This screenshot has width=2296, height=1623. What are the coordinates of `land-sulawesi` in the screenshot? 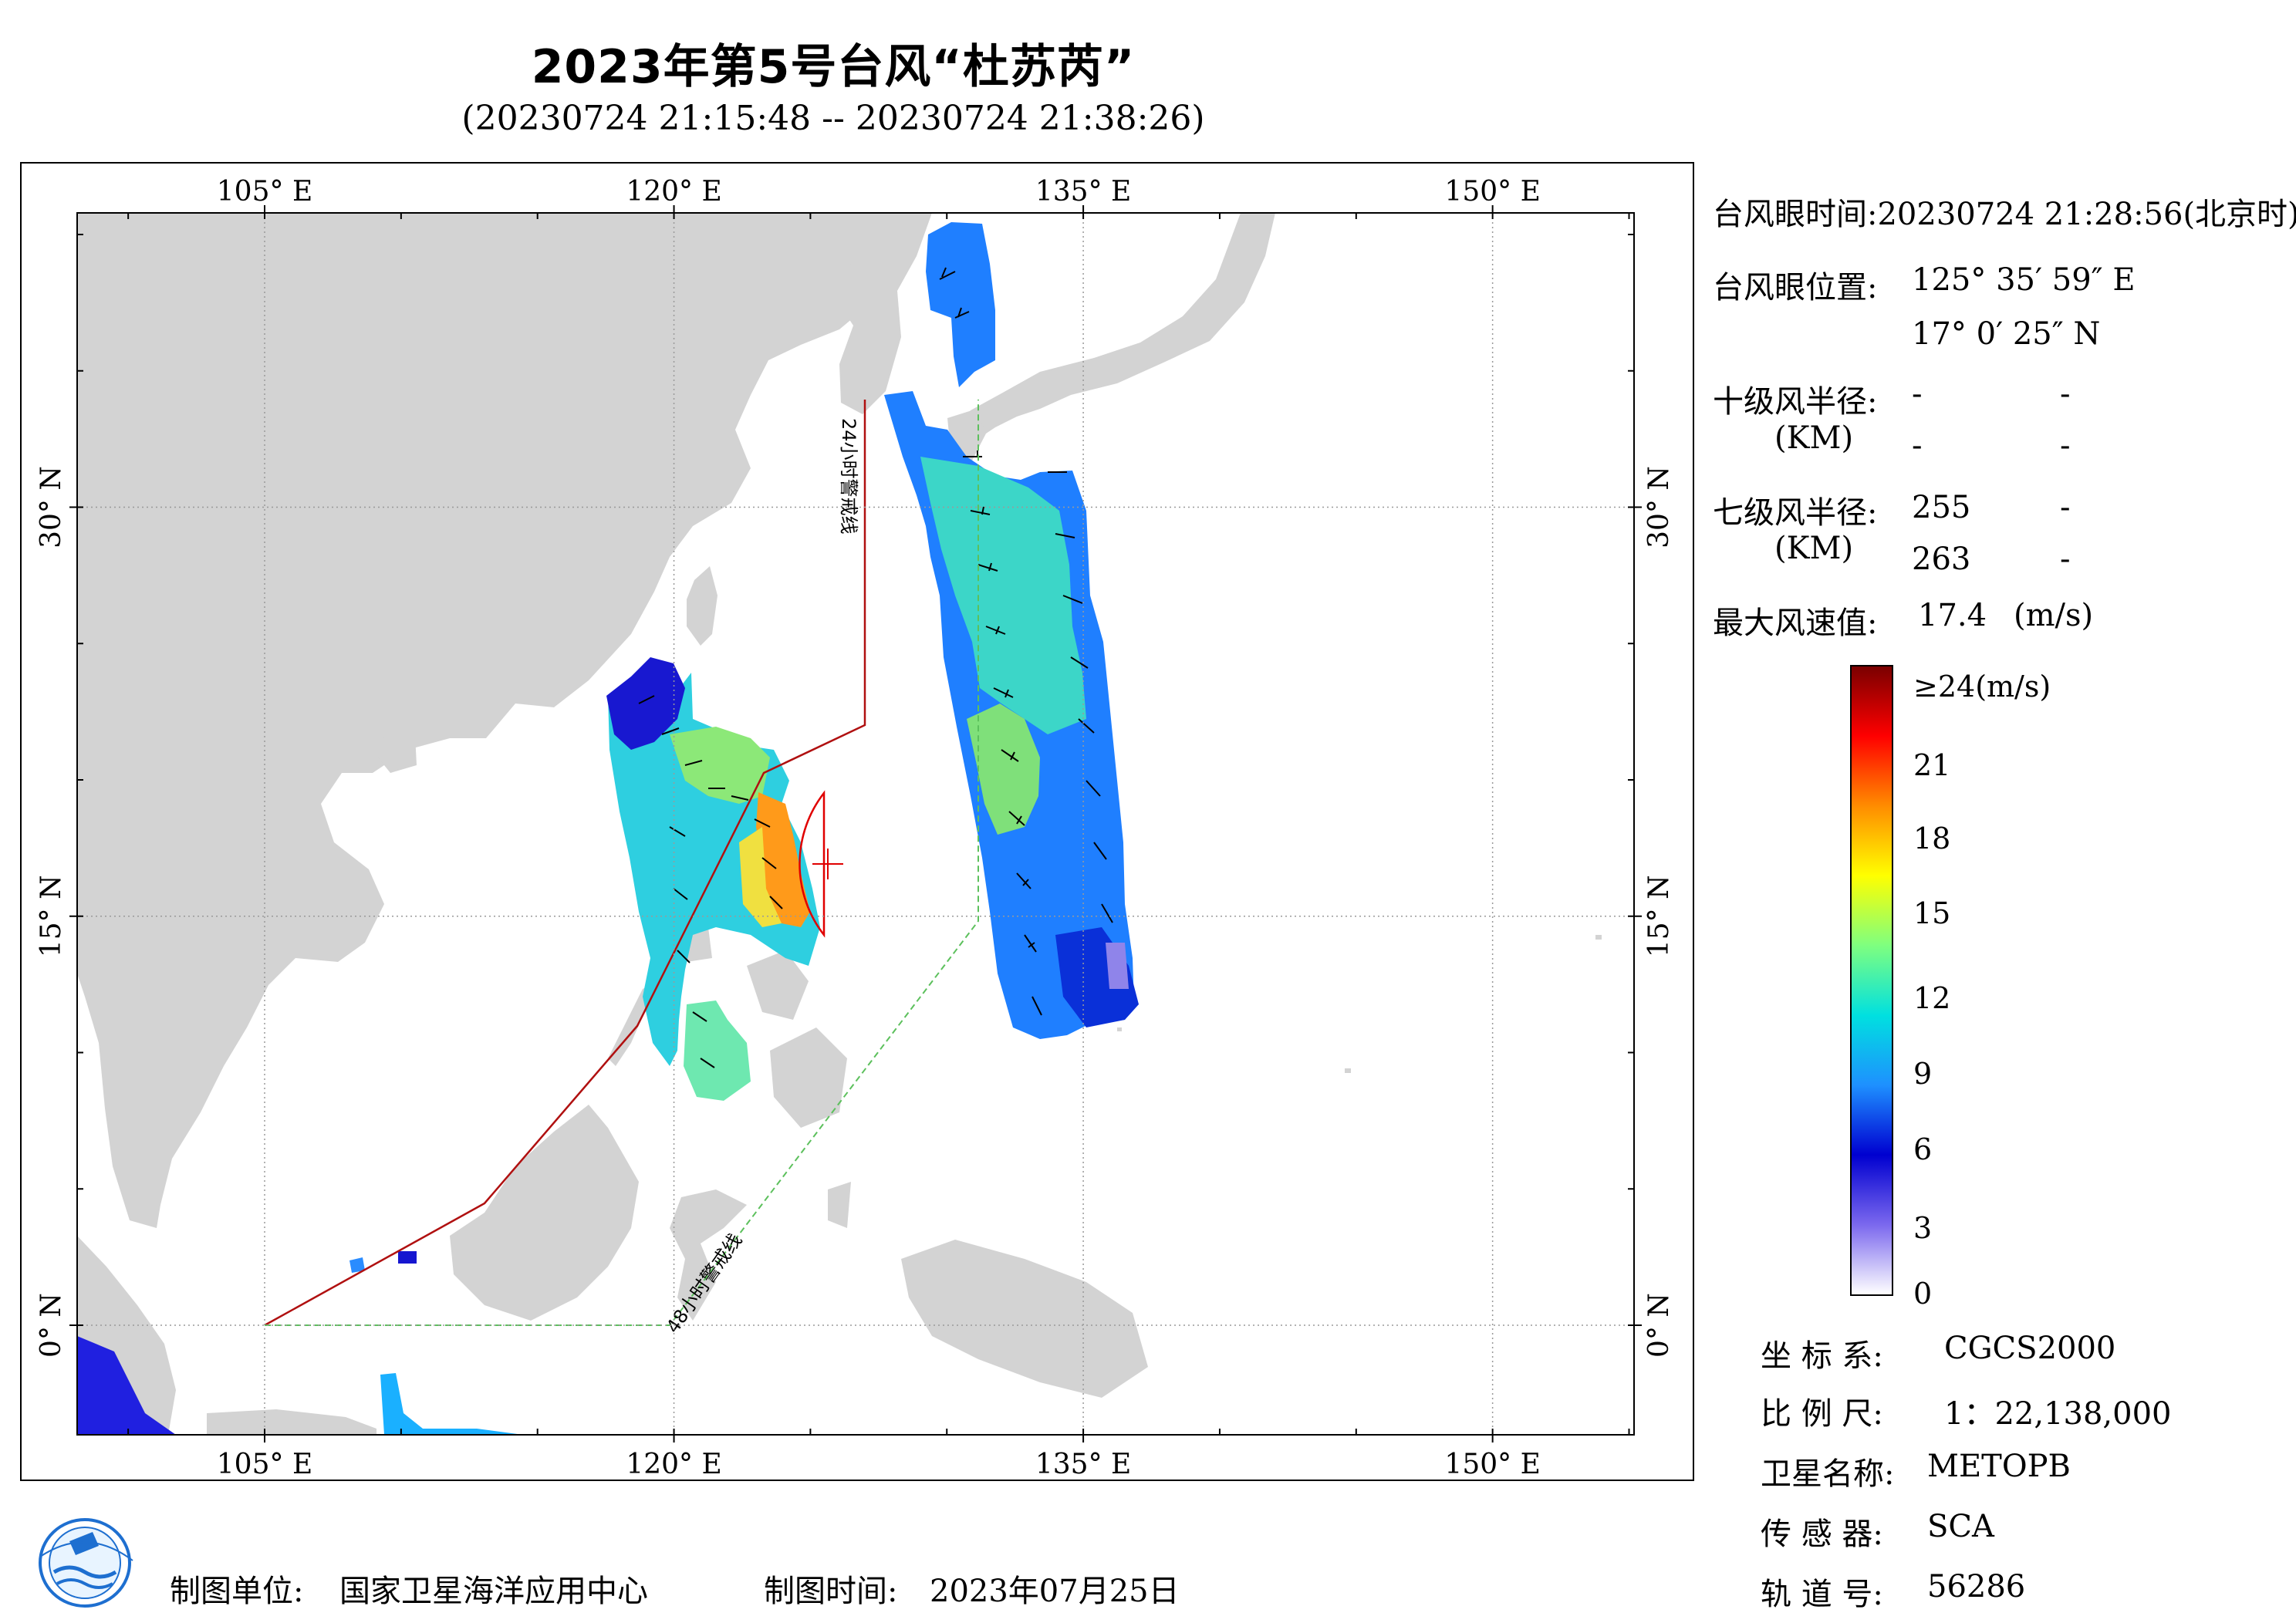 It's located at (708, 1255).